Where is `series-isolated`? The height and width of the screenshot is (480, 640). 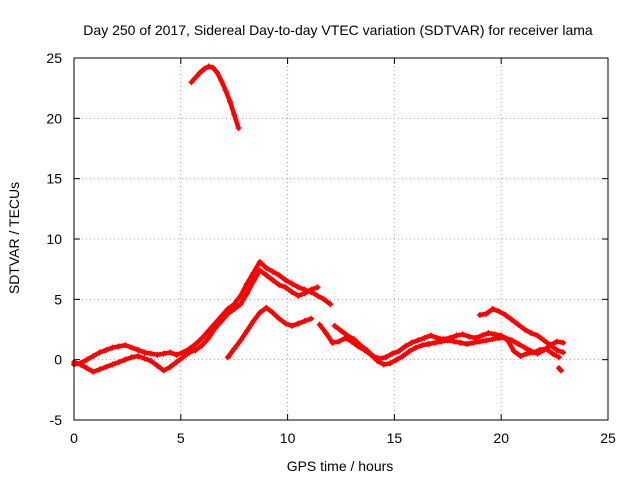 series-isolated is located at coordinates (560, 369).